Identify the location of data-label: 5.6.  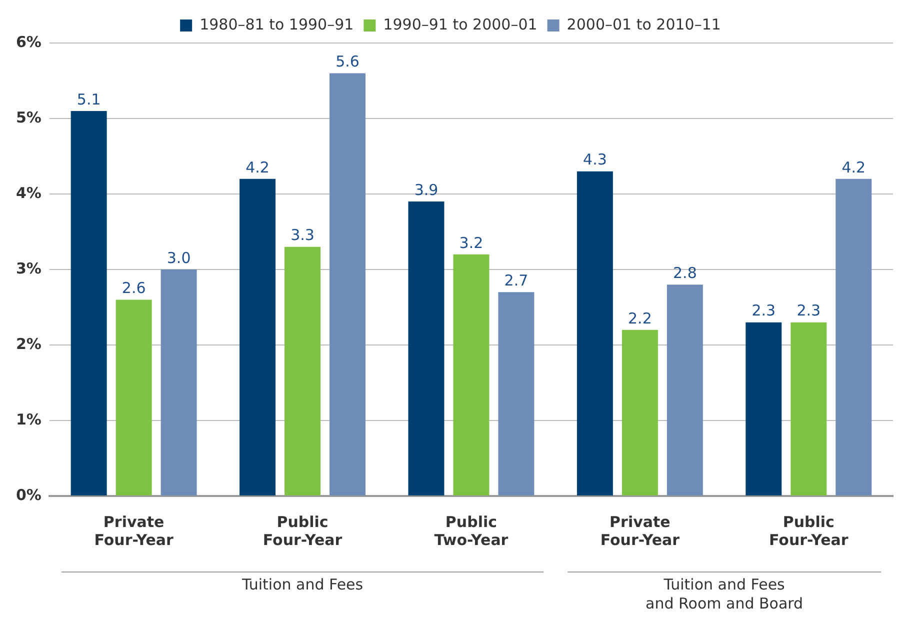
(348, 61).